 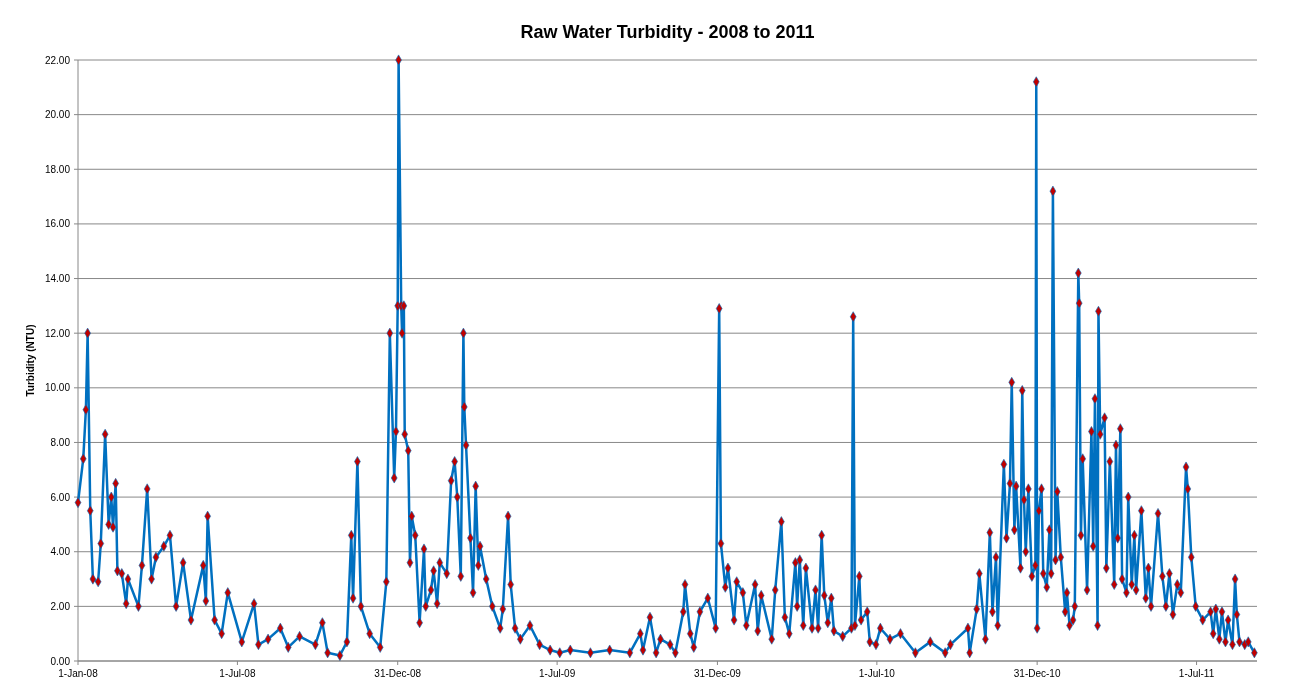 I want to click on x-tick-label: 1-Jul-11, so click(x=1196, y=673).